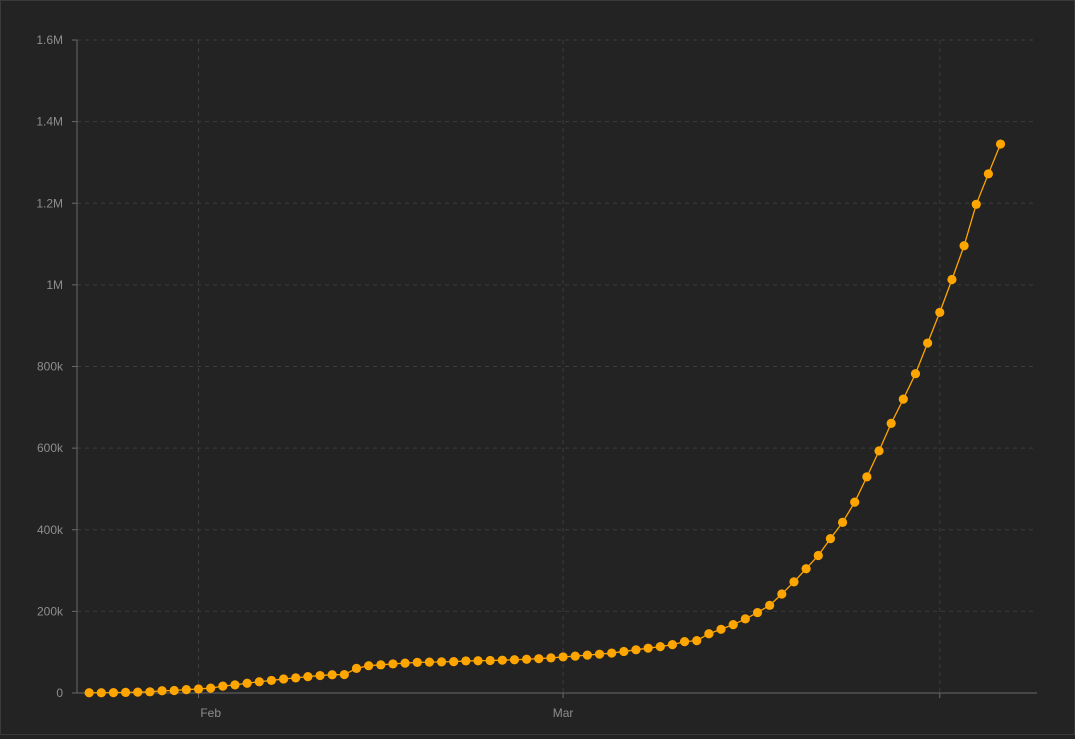  Describe the element at coordinates (49, 40) in the screenshot. I see `y-tick-label: 1.6M` at that location.